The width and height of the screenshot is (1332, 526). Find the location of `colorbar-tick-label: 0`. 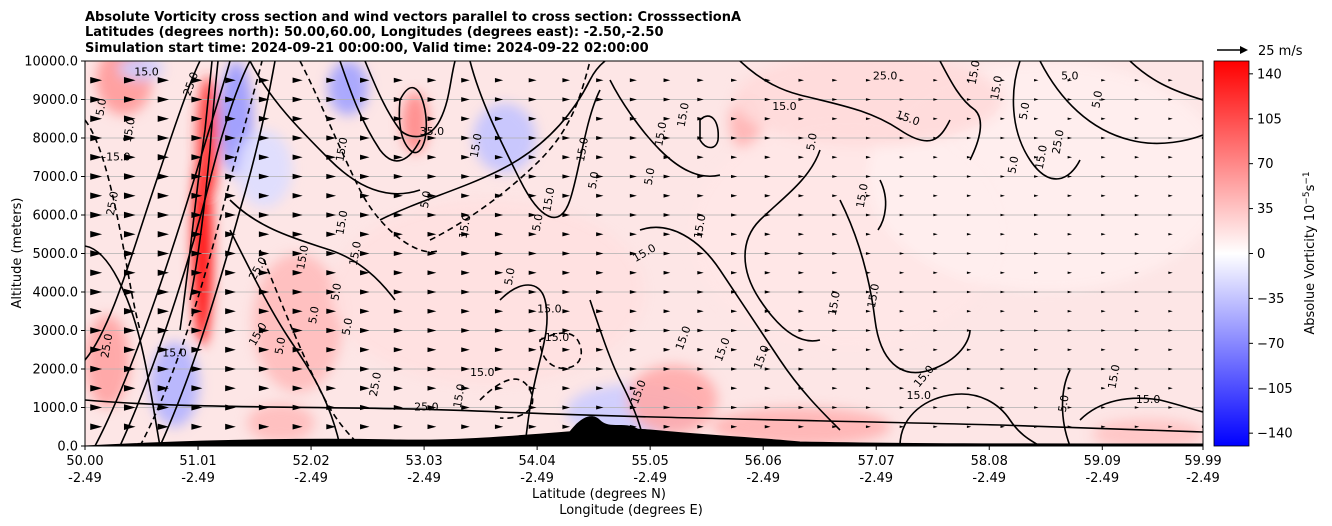

colorbar-tick-label: 0 is located at coordinates (1261, 254).